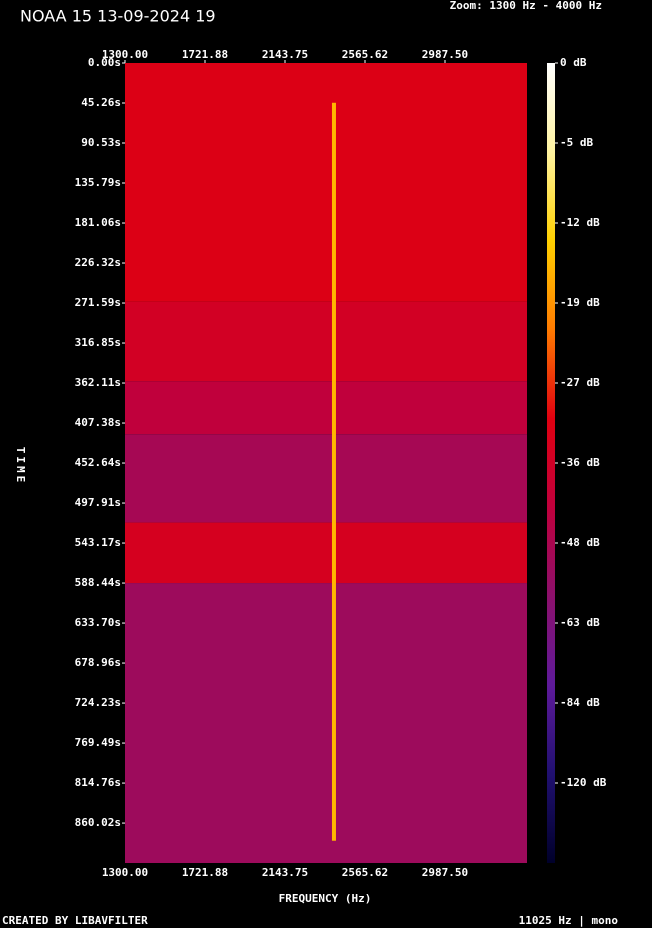 The width and height of the screenshot is (652, 928). What do you see at coordinates (580, 382) in the screenshot?
I see `colorbar-tick-label: -27 dB` at bounding box center [580, 382].